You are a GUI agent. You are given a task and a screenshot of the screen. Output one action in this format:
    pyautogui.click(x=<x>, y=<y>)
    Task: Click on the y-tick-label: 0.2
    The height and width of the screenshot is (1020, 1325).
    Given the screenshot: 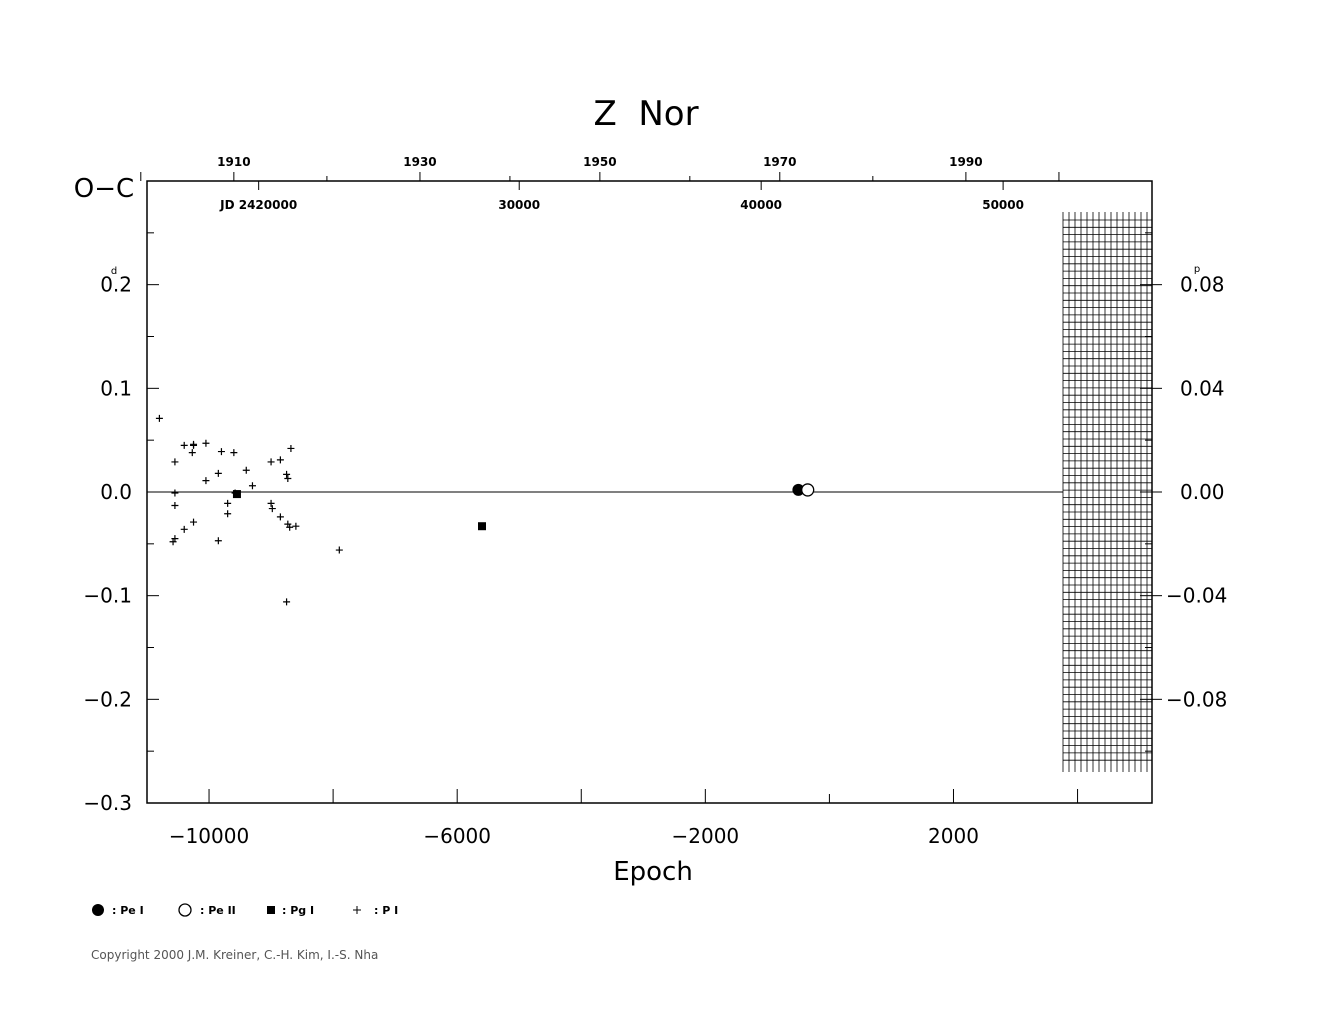 What is the action you would take?
    pyautogui.click(x=116, y=285)
    